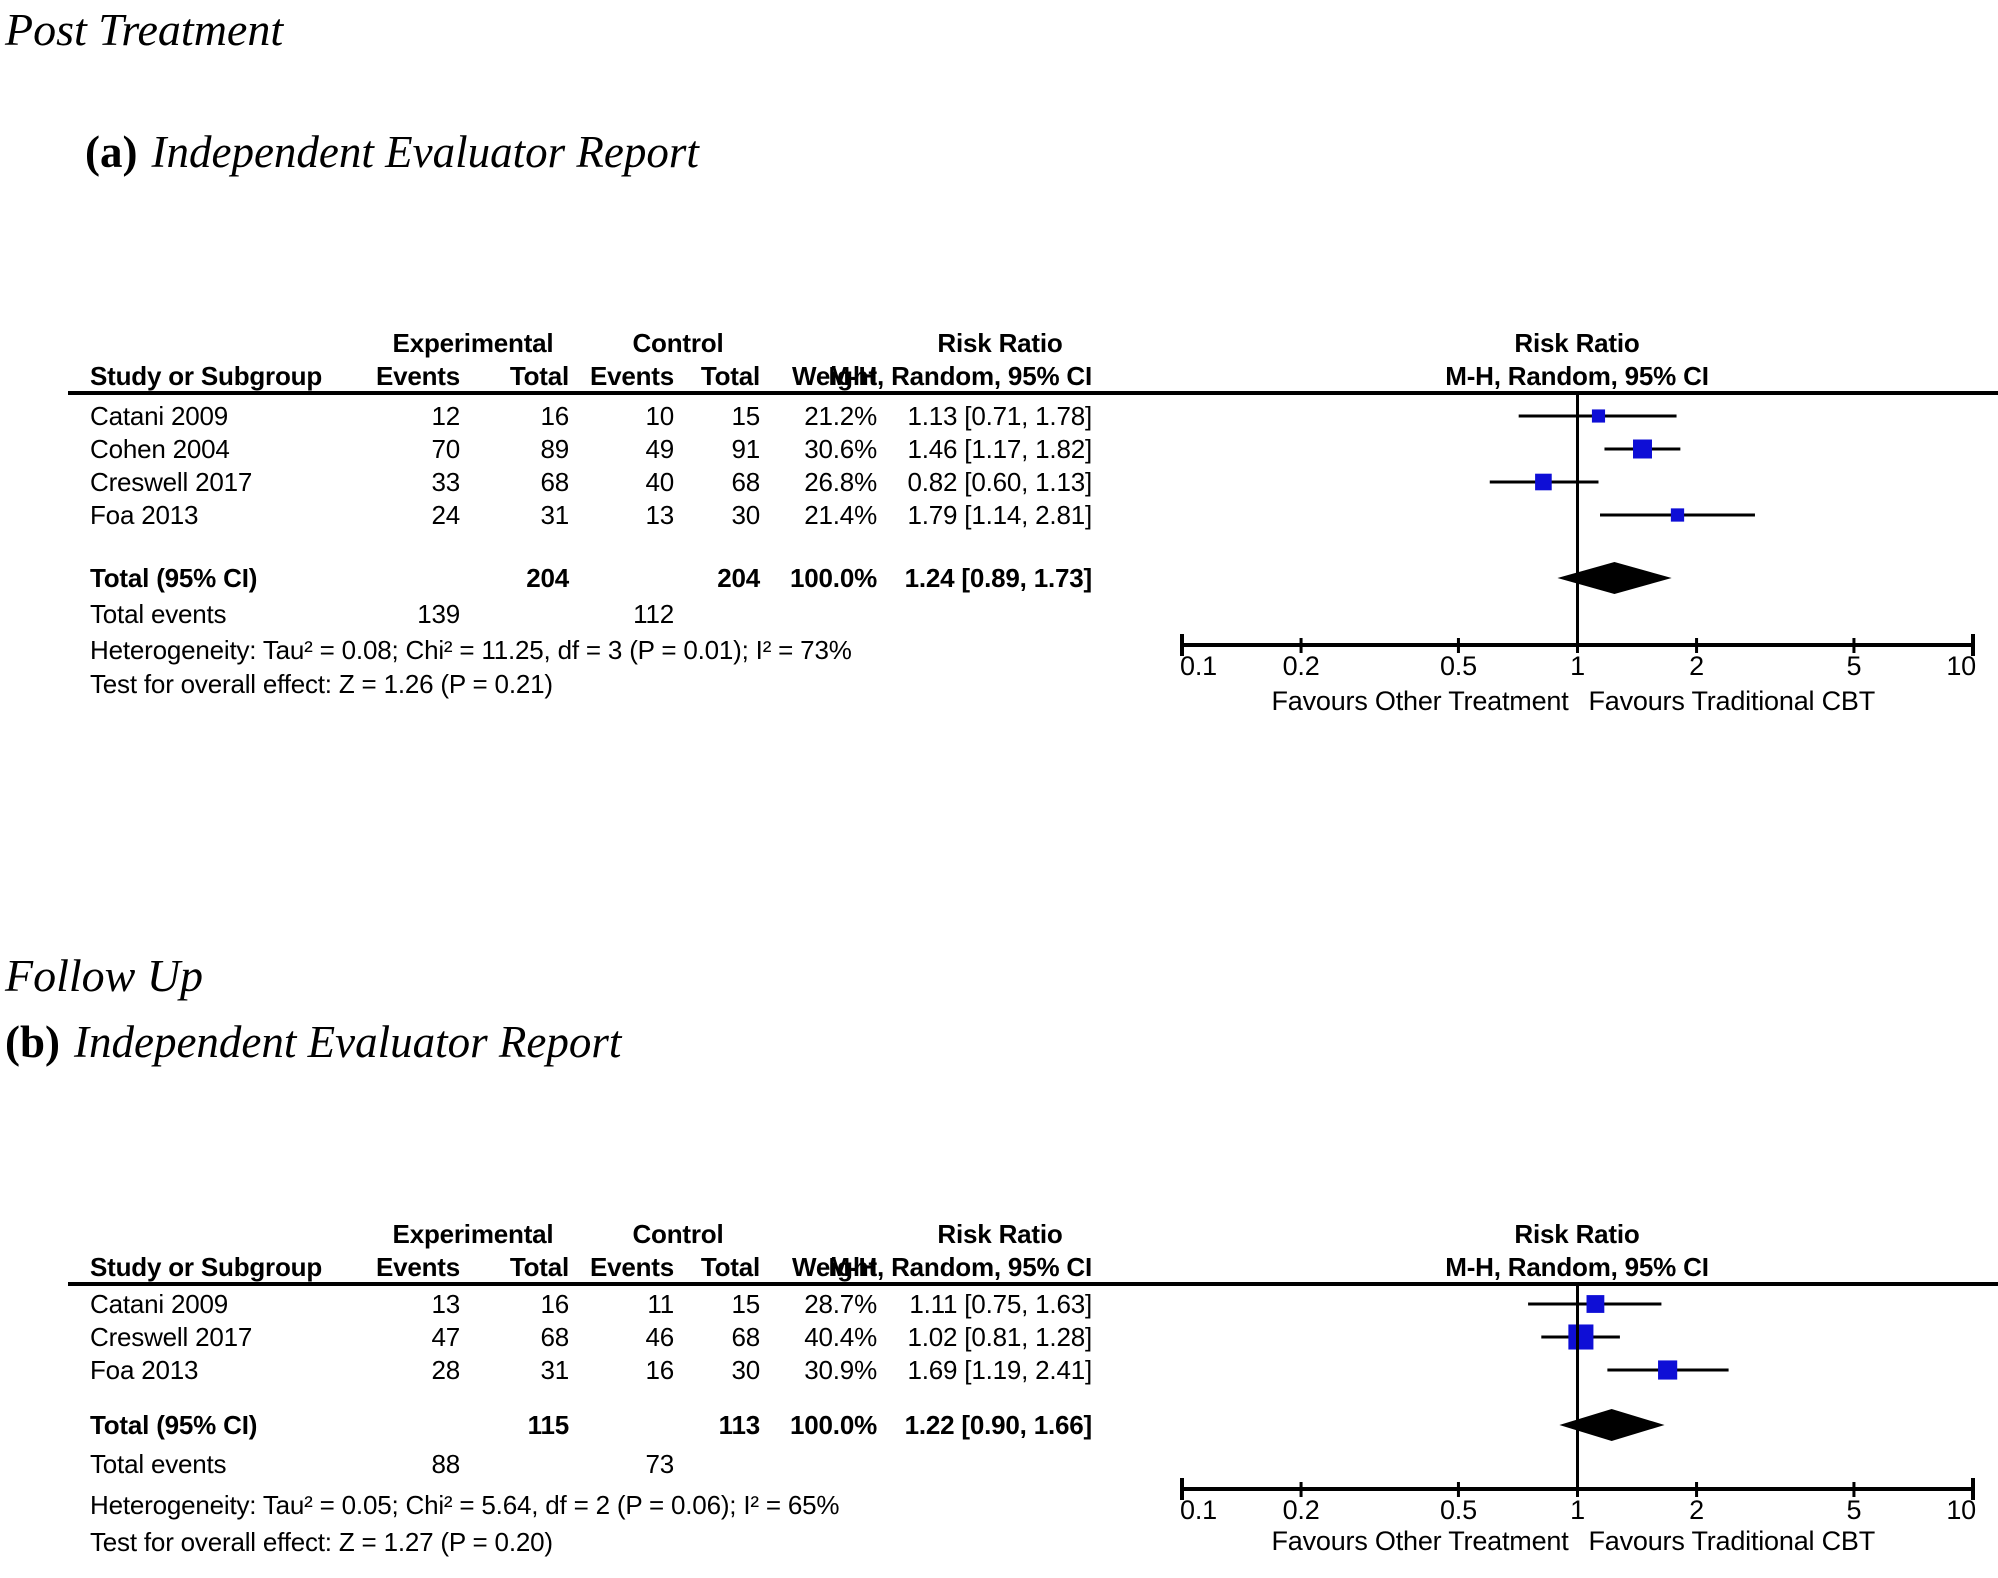 The height and width of the screenshot is (1578, 1998). What do you see at coordinates (445, 449) in the screenshot?
I see `exp-events-cell: 70` at bounding box center [445, 449].